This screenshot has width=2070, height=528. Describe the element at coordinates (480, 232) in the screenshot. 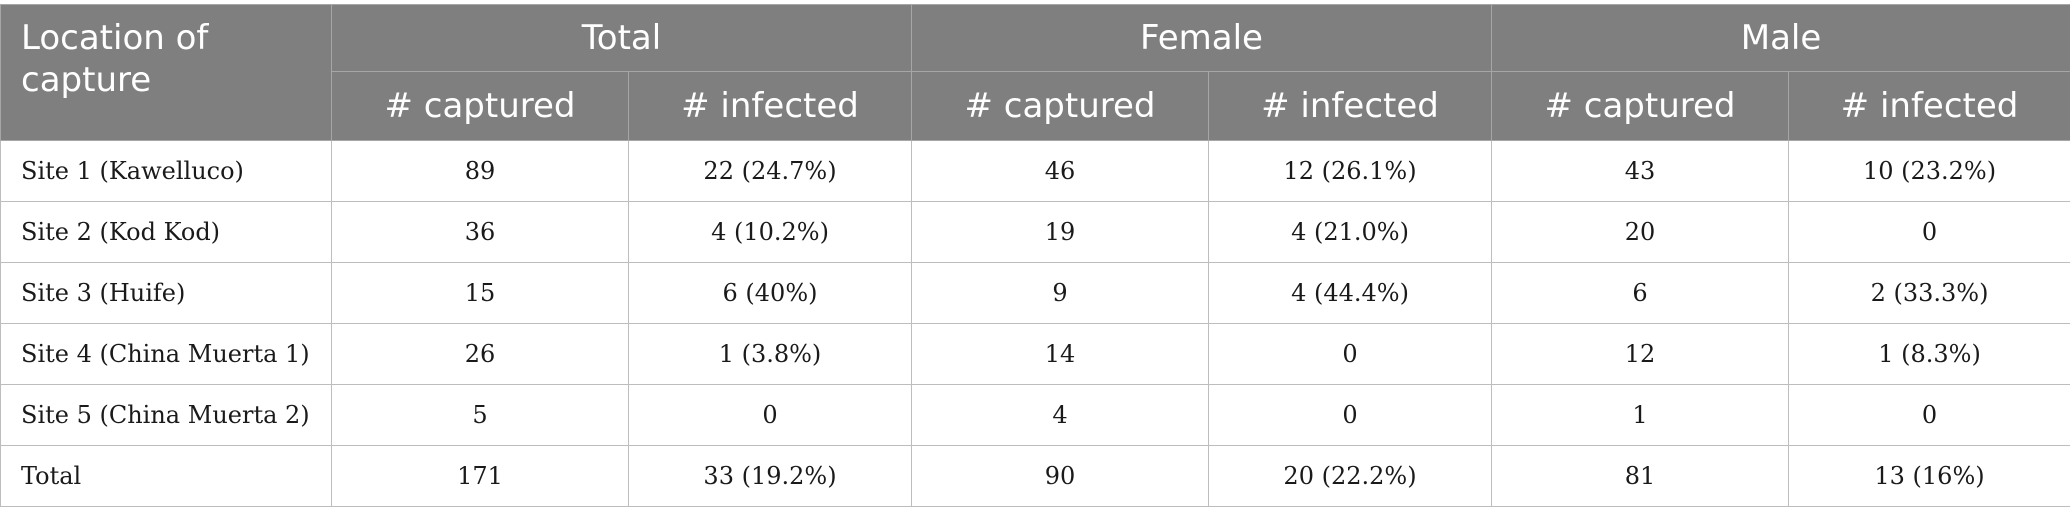

I see `total-captured: 36` at that location.